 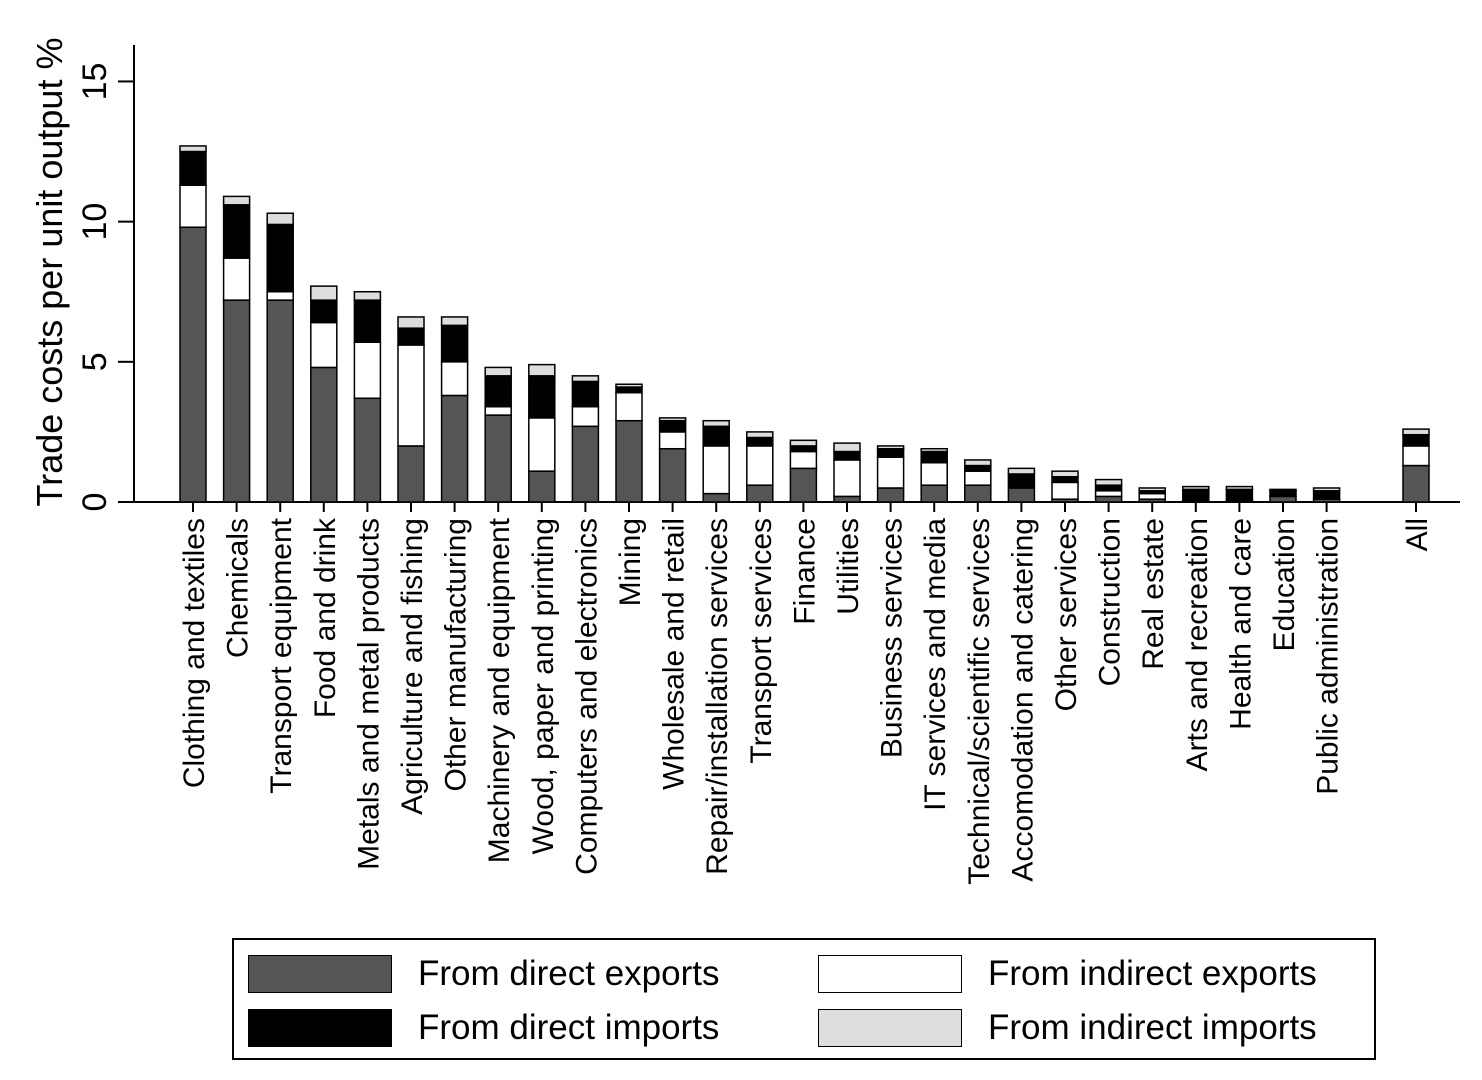 What do you see at coordinates (717, 696) in the screenshot?
I see `x-tick-label: Repair/installation services` at bounding box center [717, 696].